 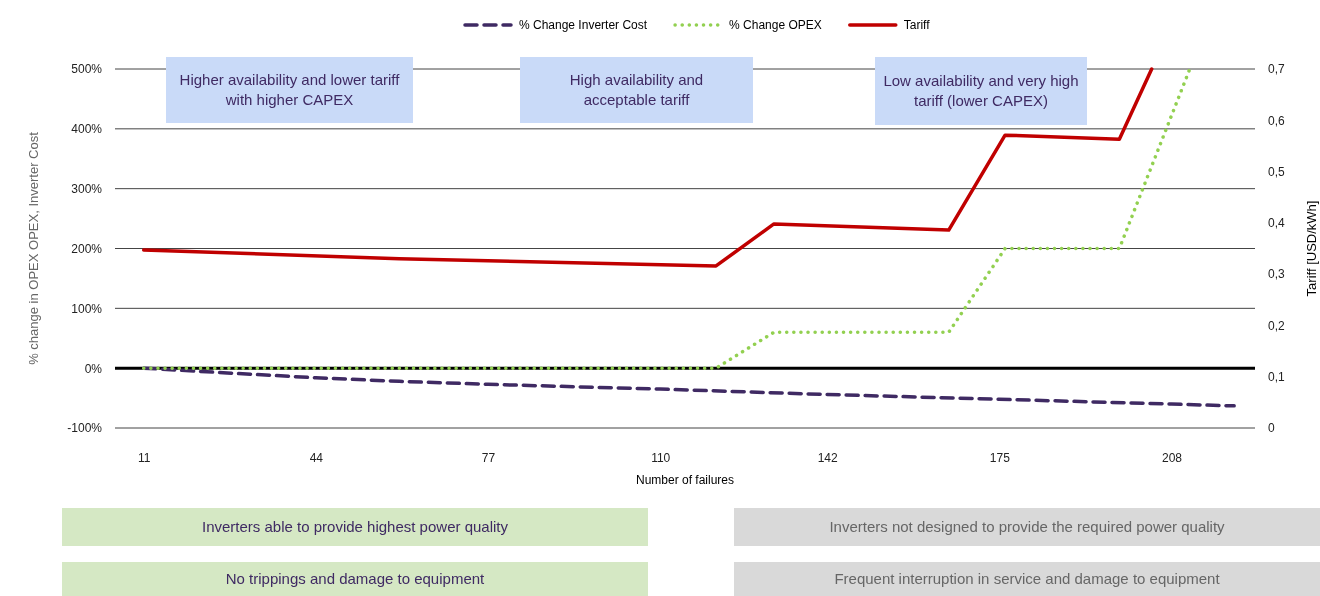 I want to click on y2-tick-label: 0,7, so click(x=1277, y=69).